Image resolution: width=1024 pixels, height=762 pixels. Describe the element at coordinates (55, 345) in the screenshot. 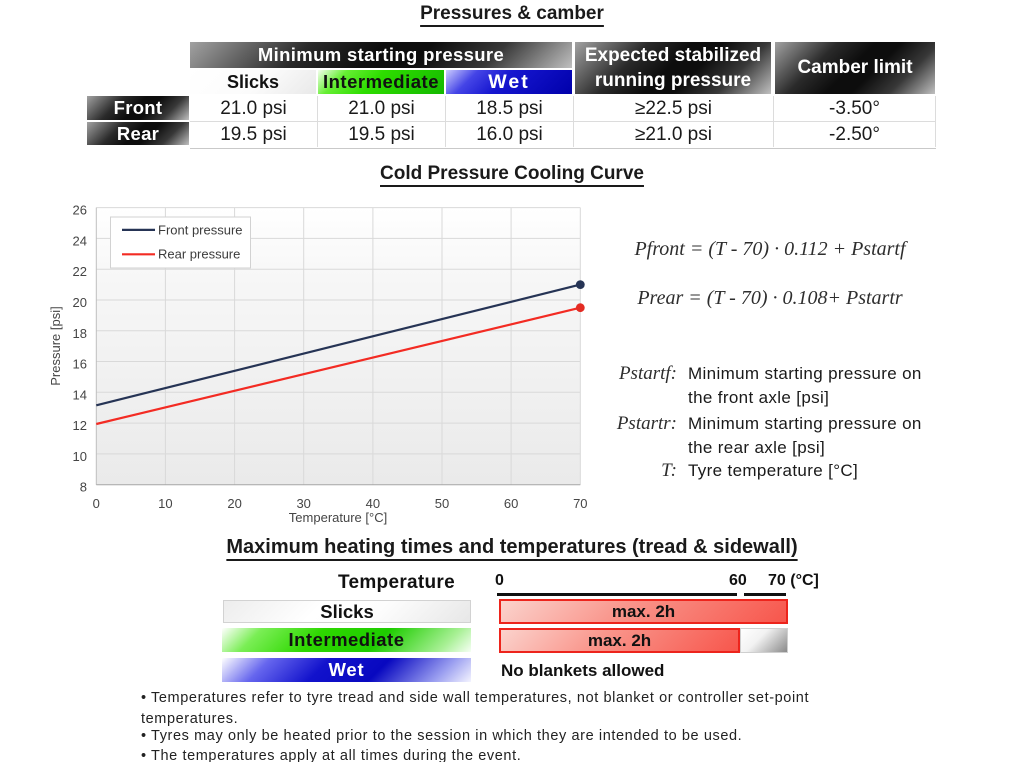

I see `svg-text: Pressure [psi]` at that location.